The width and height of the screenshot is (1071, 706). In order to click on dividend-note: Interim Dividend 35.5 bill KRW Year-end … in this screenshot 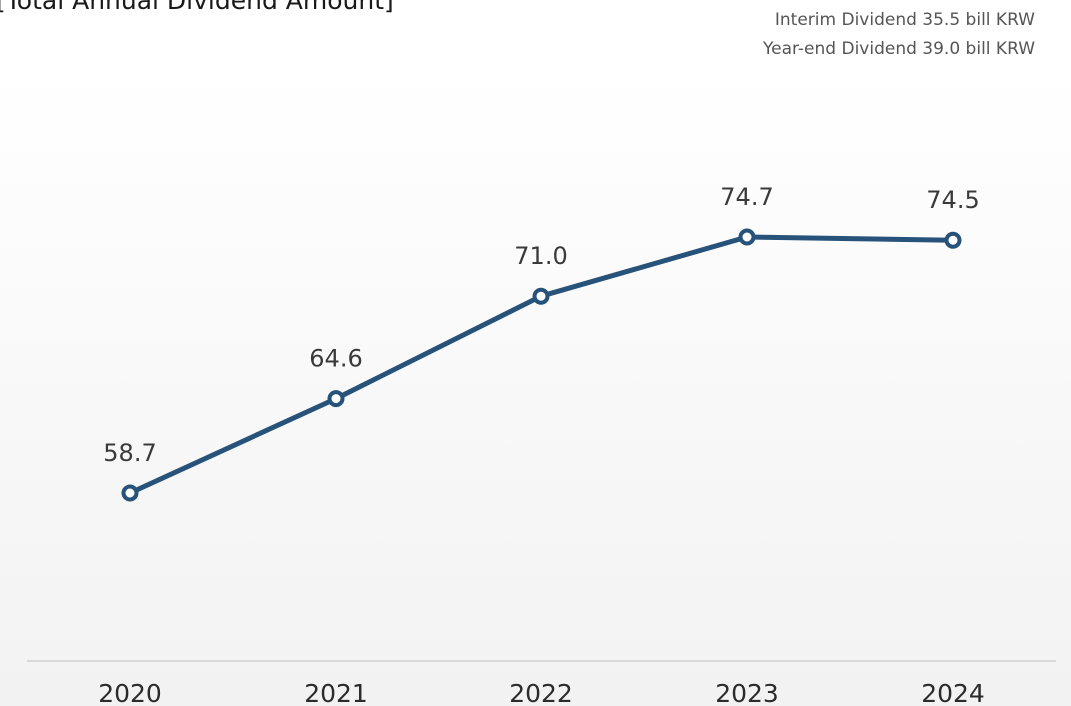, I will do `click(899, 35)`.